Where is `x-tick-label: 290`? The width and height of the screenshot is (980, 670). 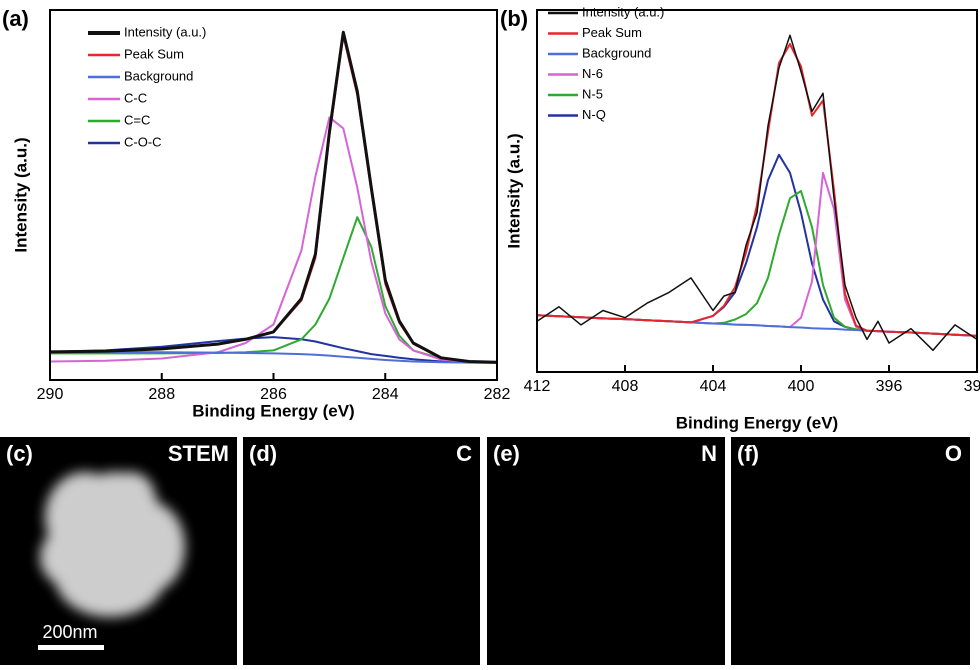 x-tick-label: 290 is located at coordinates (50, 394).